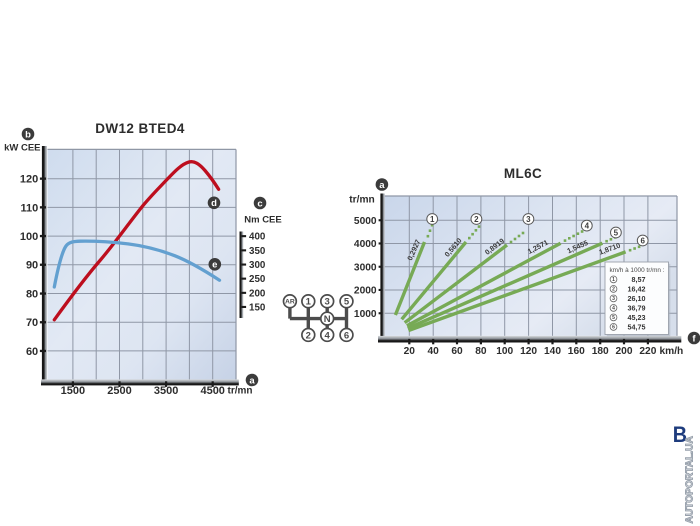 Image resolution: width=700 pixels, height=526 pixels. What do you see at coordinates (257, 279) in the screenshot?
I see `svg-text: 250` at bounding box center [257, 279].